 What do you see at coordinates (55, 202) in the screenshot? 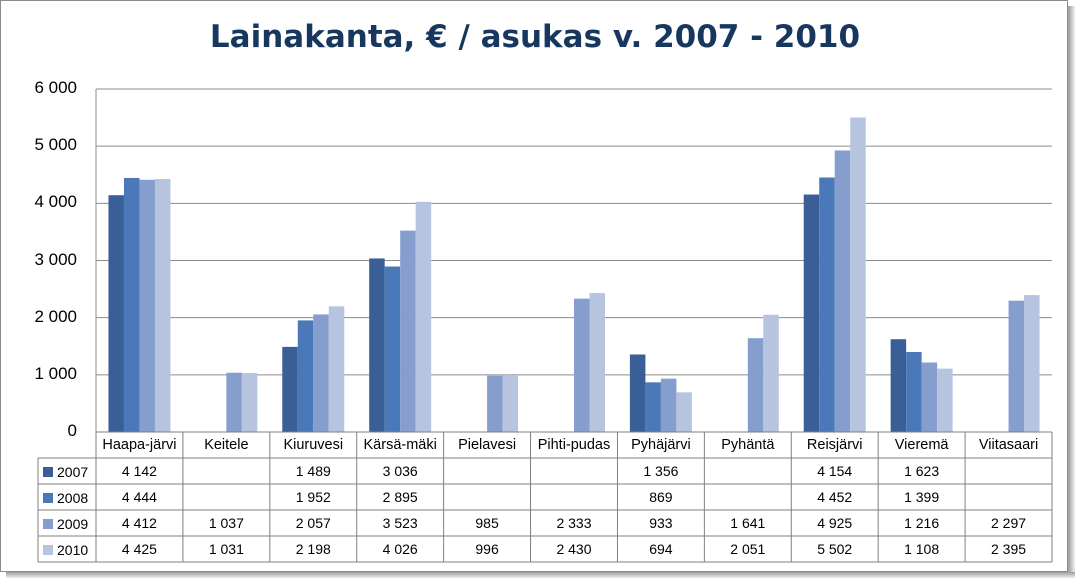
I see `y-tick-label: 4 000` at bounding box center [55, 202].